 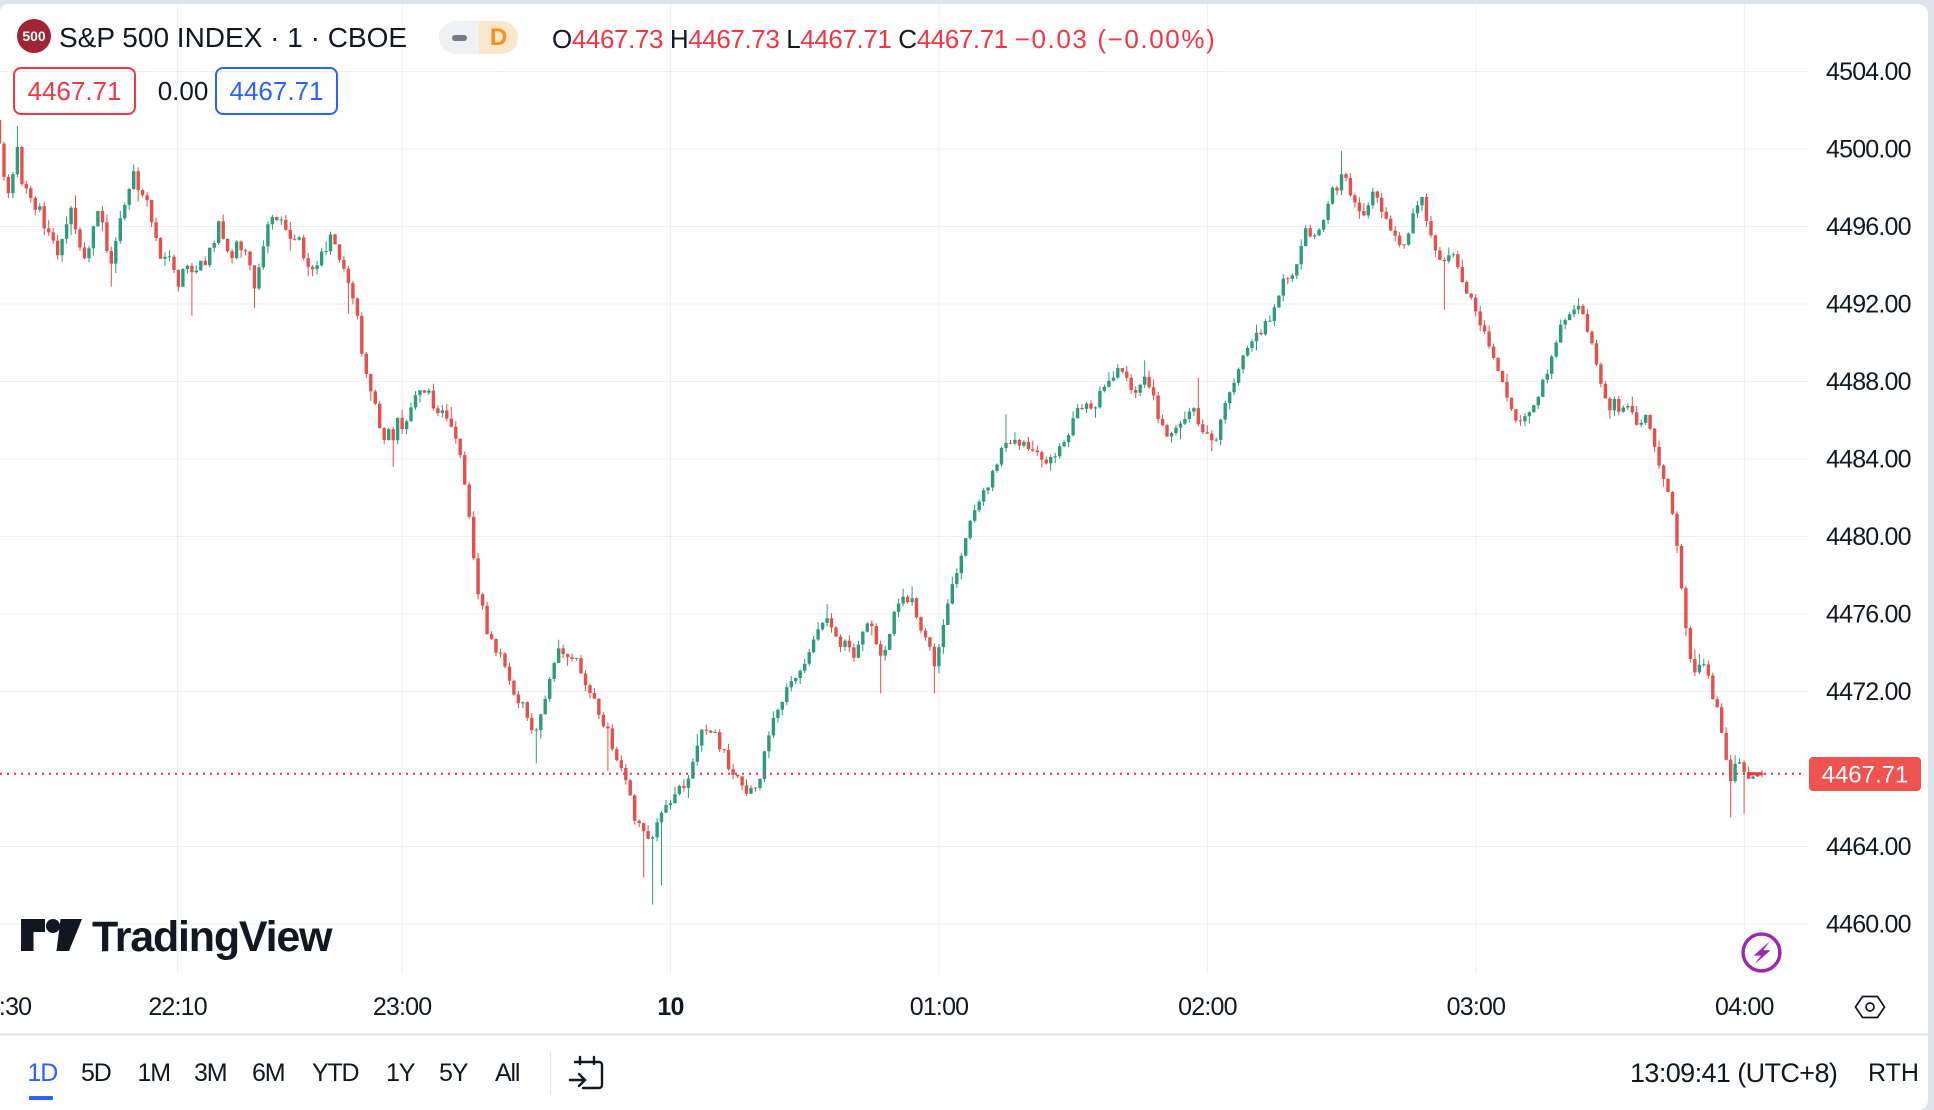 I want to click on svg-text: 4480.00, so click(x=1868, y=537).